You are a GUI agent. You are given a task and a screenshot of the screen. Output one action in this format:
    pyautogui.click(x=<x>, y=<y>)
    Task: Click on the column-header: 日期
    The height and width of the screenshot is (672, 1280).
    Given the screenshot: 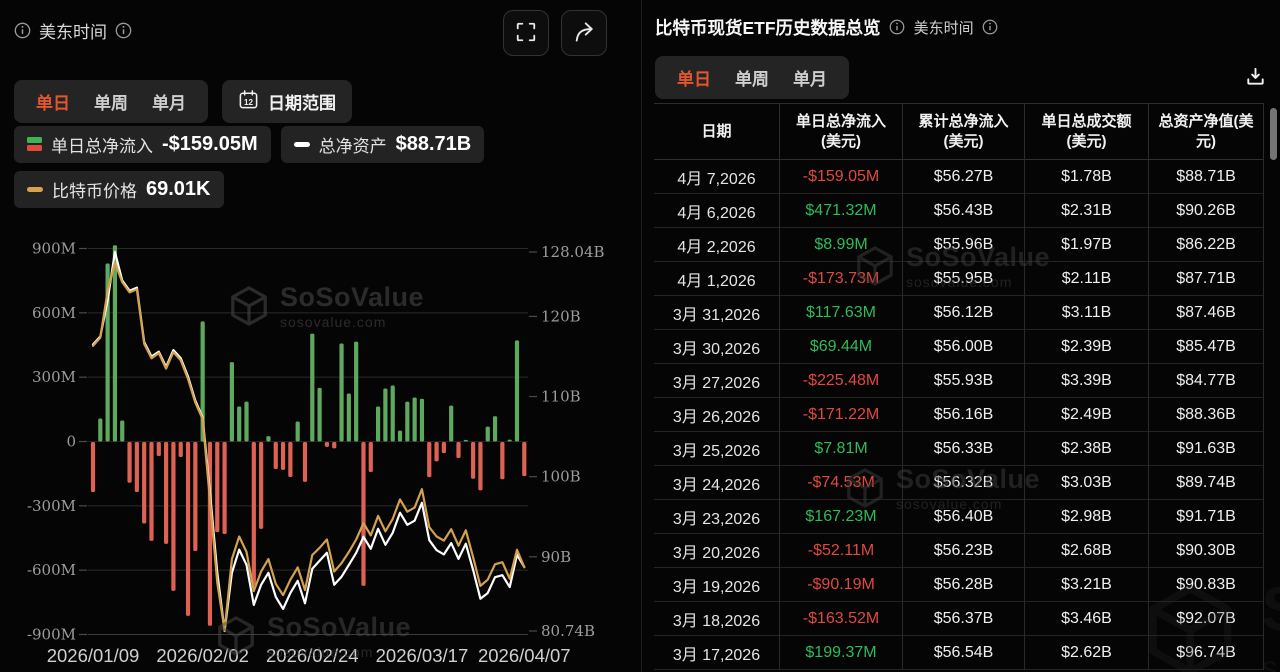 What is the action you would take?
    pyautogui.click(x=717, y=132)
    